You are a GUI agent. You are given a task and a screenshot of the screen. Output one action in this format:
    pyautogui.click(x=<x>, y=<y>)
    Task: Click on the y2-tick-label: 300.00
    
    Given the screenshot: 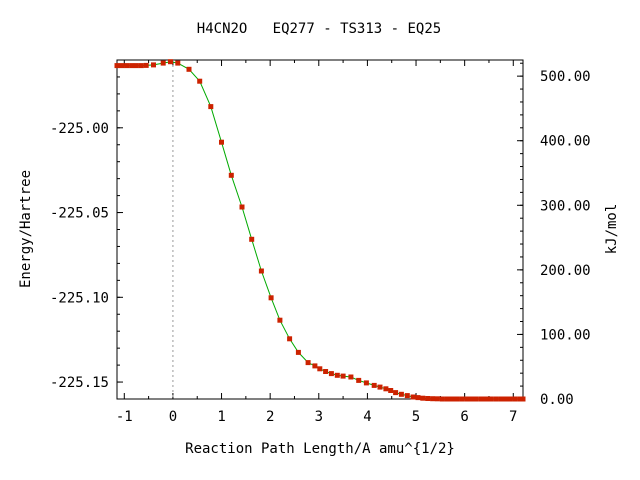 What is the action you would take?
    pyautogui.click(x=565, y=206)
    